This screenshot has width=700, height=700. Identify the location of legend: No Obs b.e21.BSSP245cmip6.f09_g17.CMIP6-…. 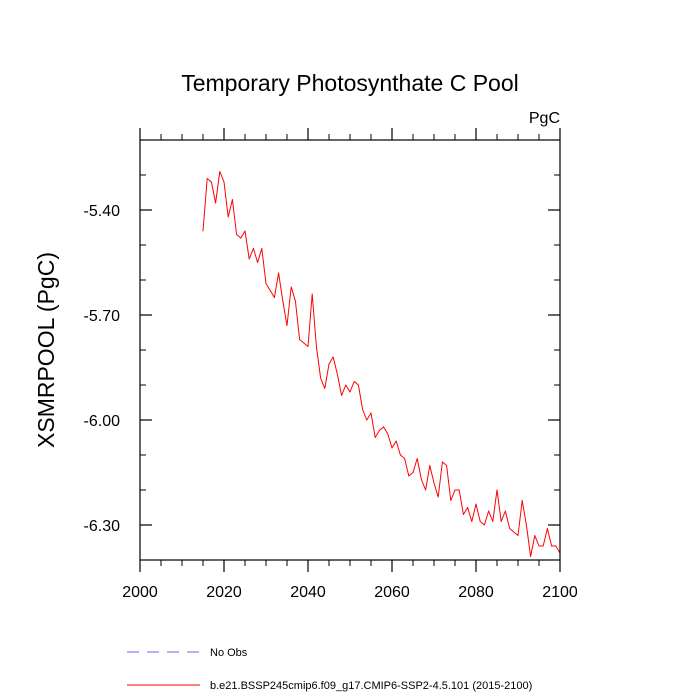
(329, 669).